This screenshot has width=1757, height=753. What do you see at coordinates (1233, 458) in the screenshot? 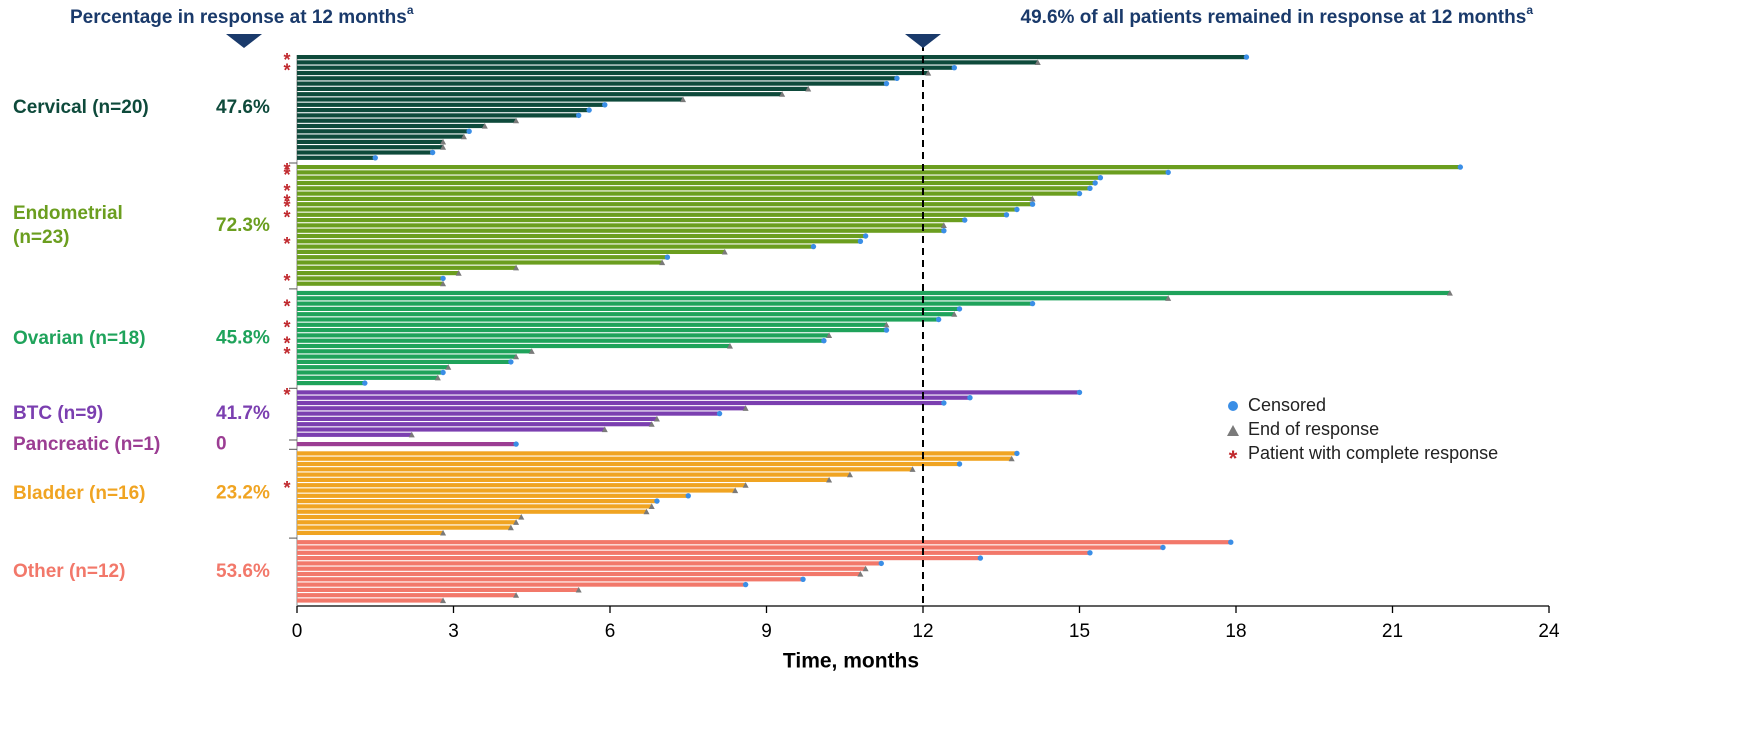
I see `legend-asterisk: *` at bounding box center [1233, 458].